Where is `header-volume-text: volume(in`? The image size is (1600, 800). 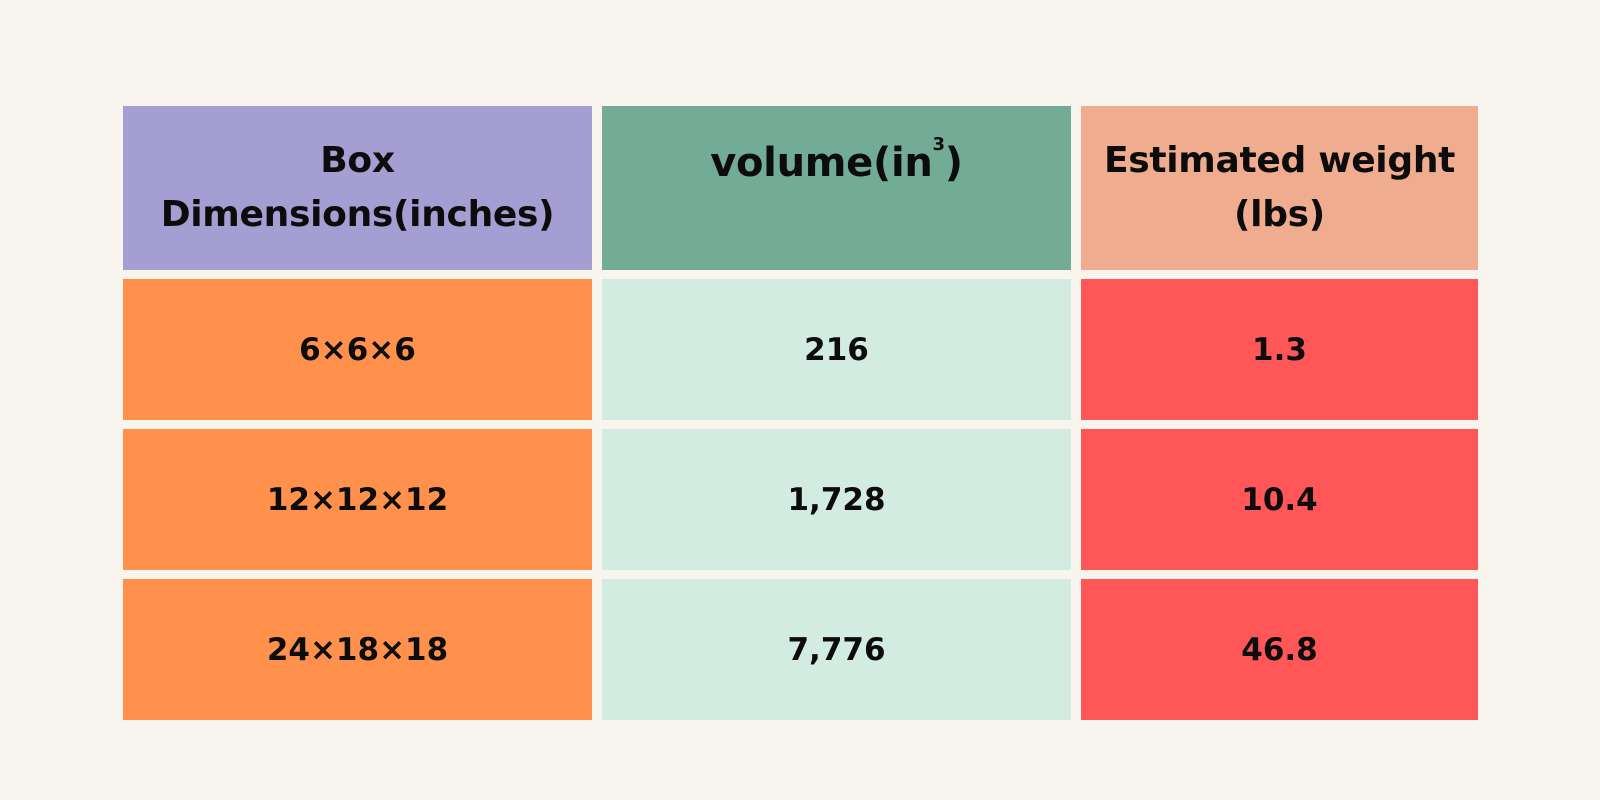
header-volume-text: volume(in is located at coordinates (821, 163).